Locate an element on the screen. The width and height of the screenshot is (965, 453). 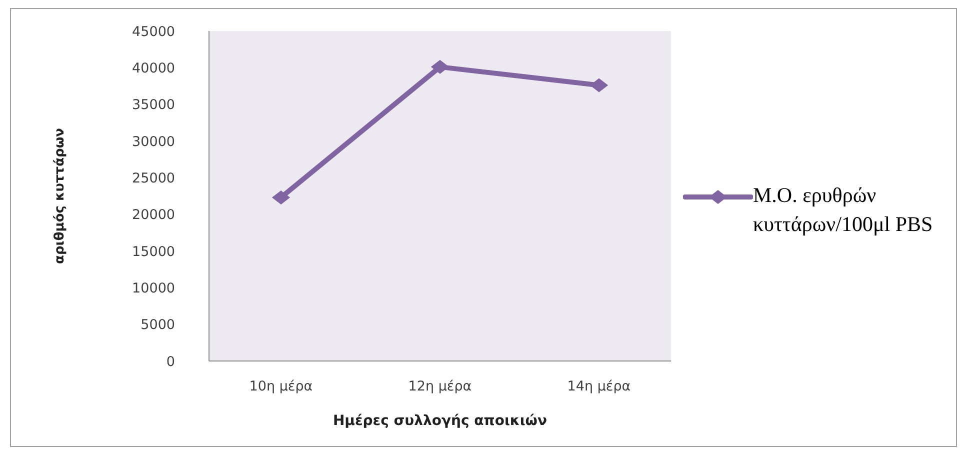
y-tick-label: 45000 is located at coordinates (153, 32).